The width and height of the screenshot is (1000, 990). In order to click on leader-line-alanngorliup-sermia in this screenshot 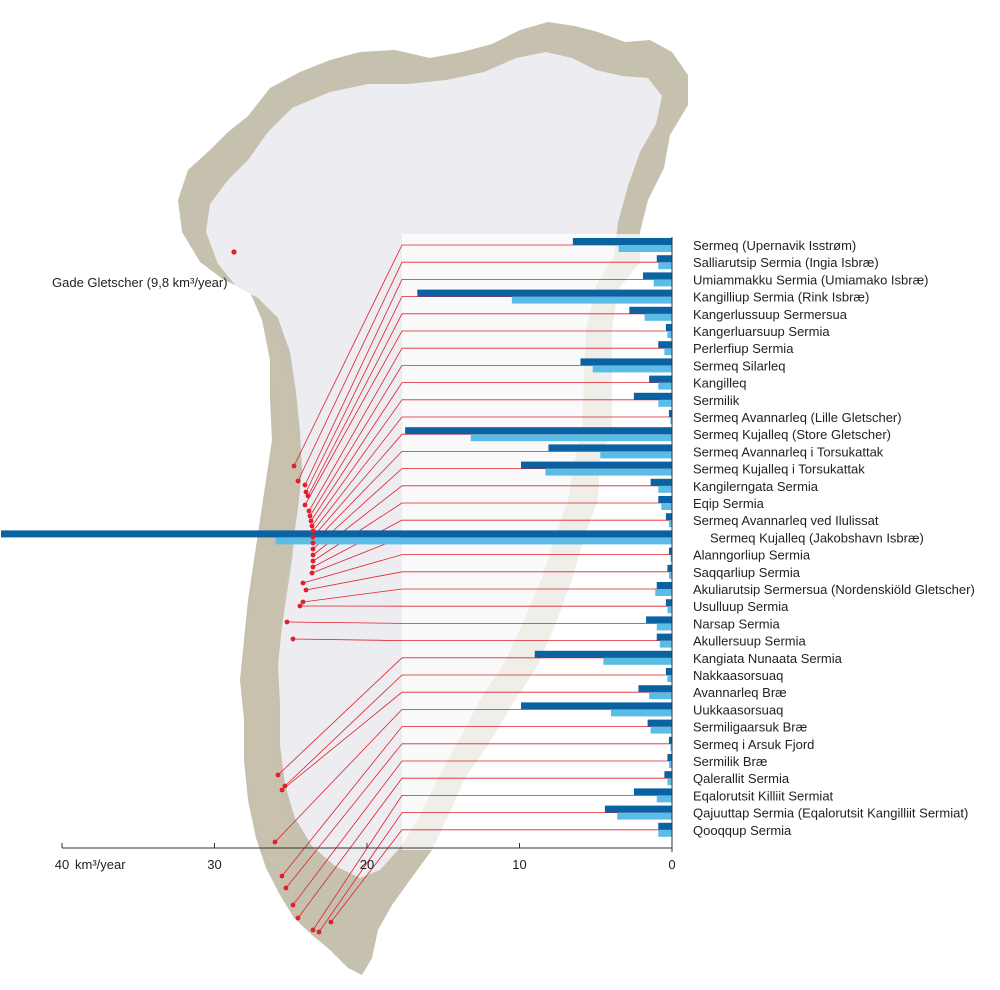, I will do `click(487, 569)`.